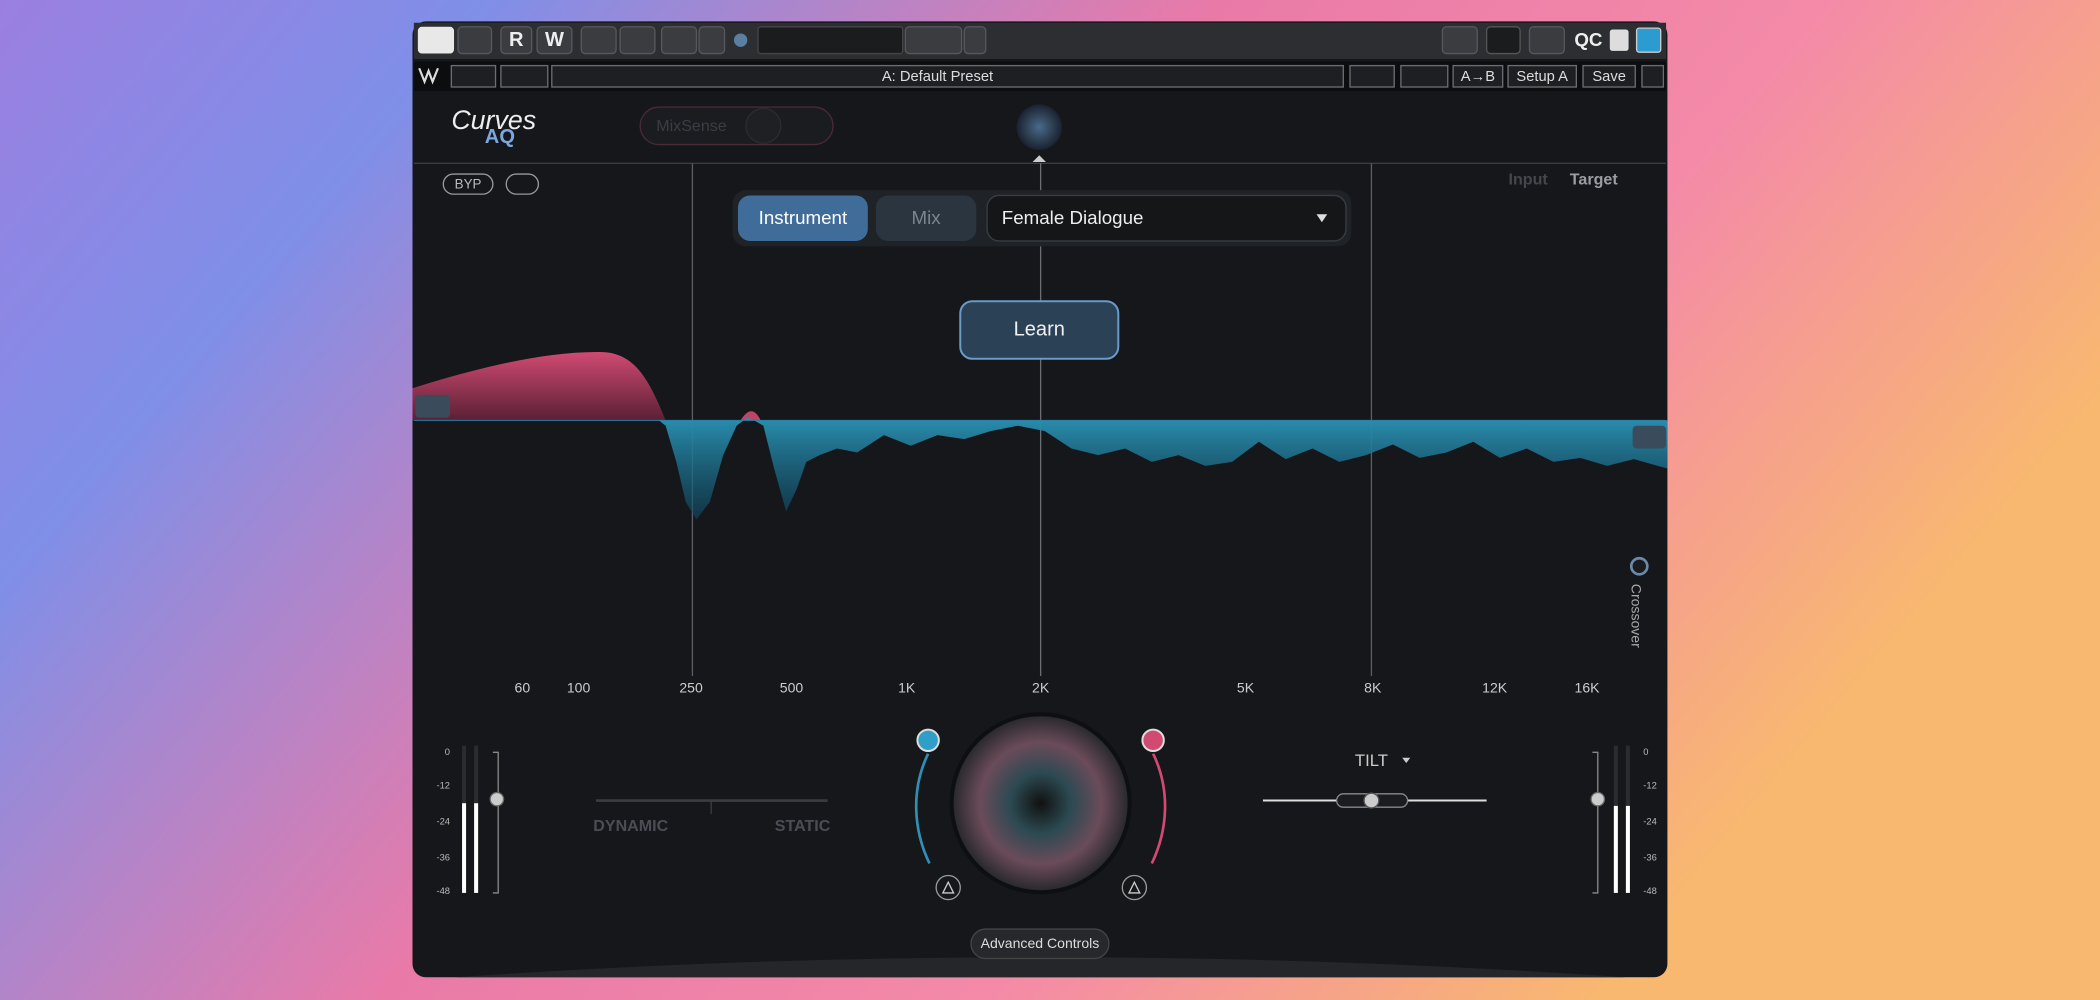 The height and width of the screenshot is (1000, 2100). Describe the element at coordinates (907, 687) in the screenshot. I see `frequency-label: 1K` at that location.